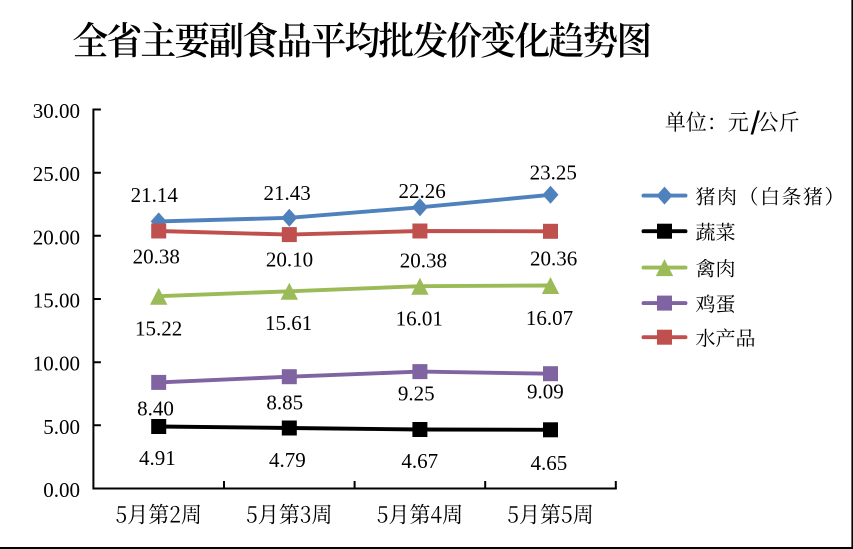 The width and height of the screenshot is (853, 549). What do you see at coordinates (287, 460) in the screenshot?
I see `svg-text: 4.79` at bounding box center [287, 460].